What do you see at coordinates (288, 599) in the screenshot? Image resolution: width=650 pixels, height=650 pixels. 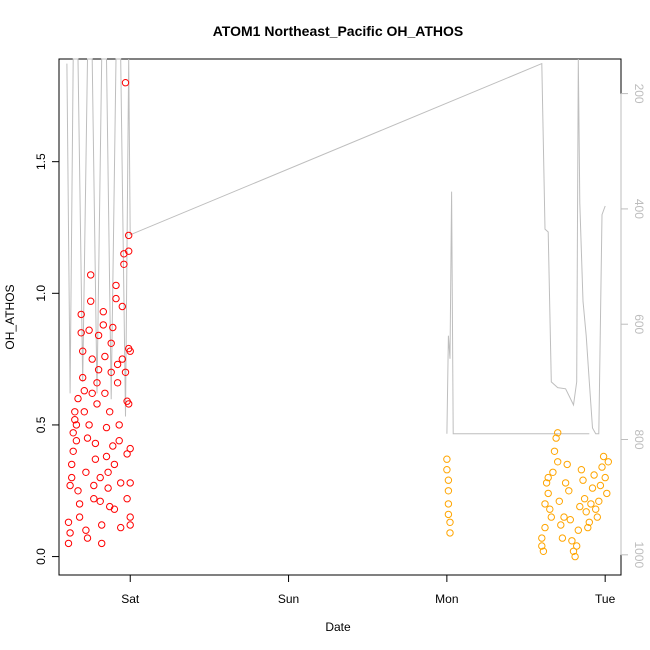 I see `x-tick-label: Sun` at bounding box center [288, 599].